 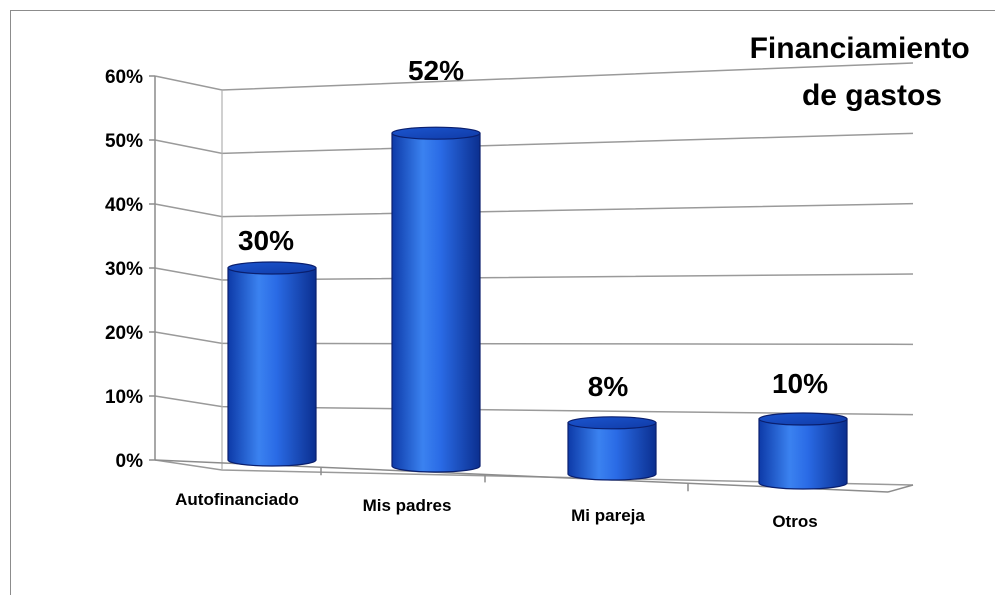 What do you see at coordinates (124, 141) in the screenshot?
I see `y-tick-label: 50%` at bounding box center [124, 141].